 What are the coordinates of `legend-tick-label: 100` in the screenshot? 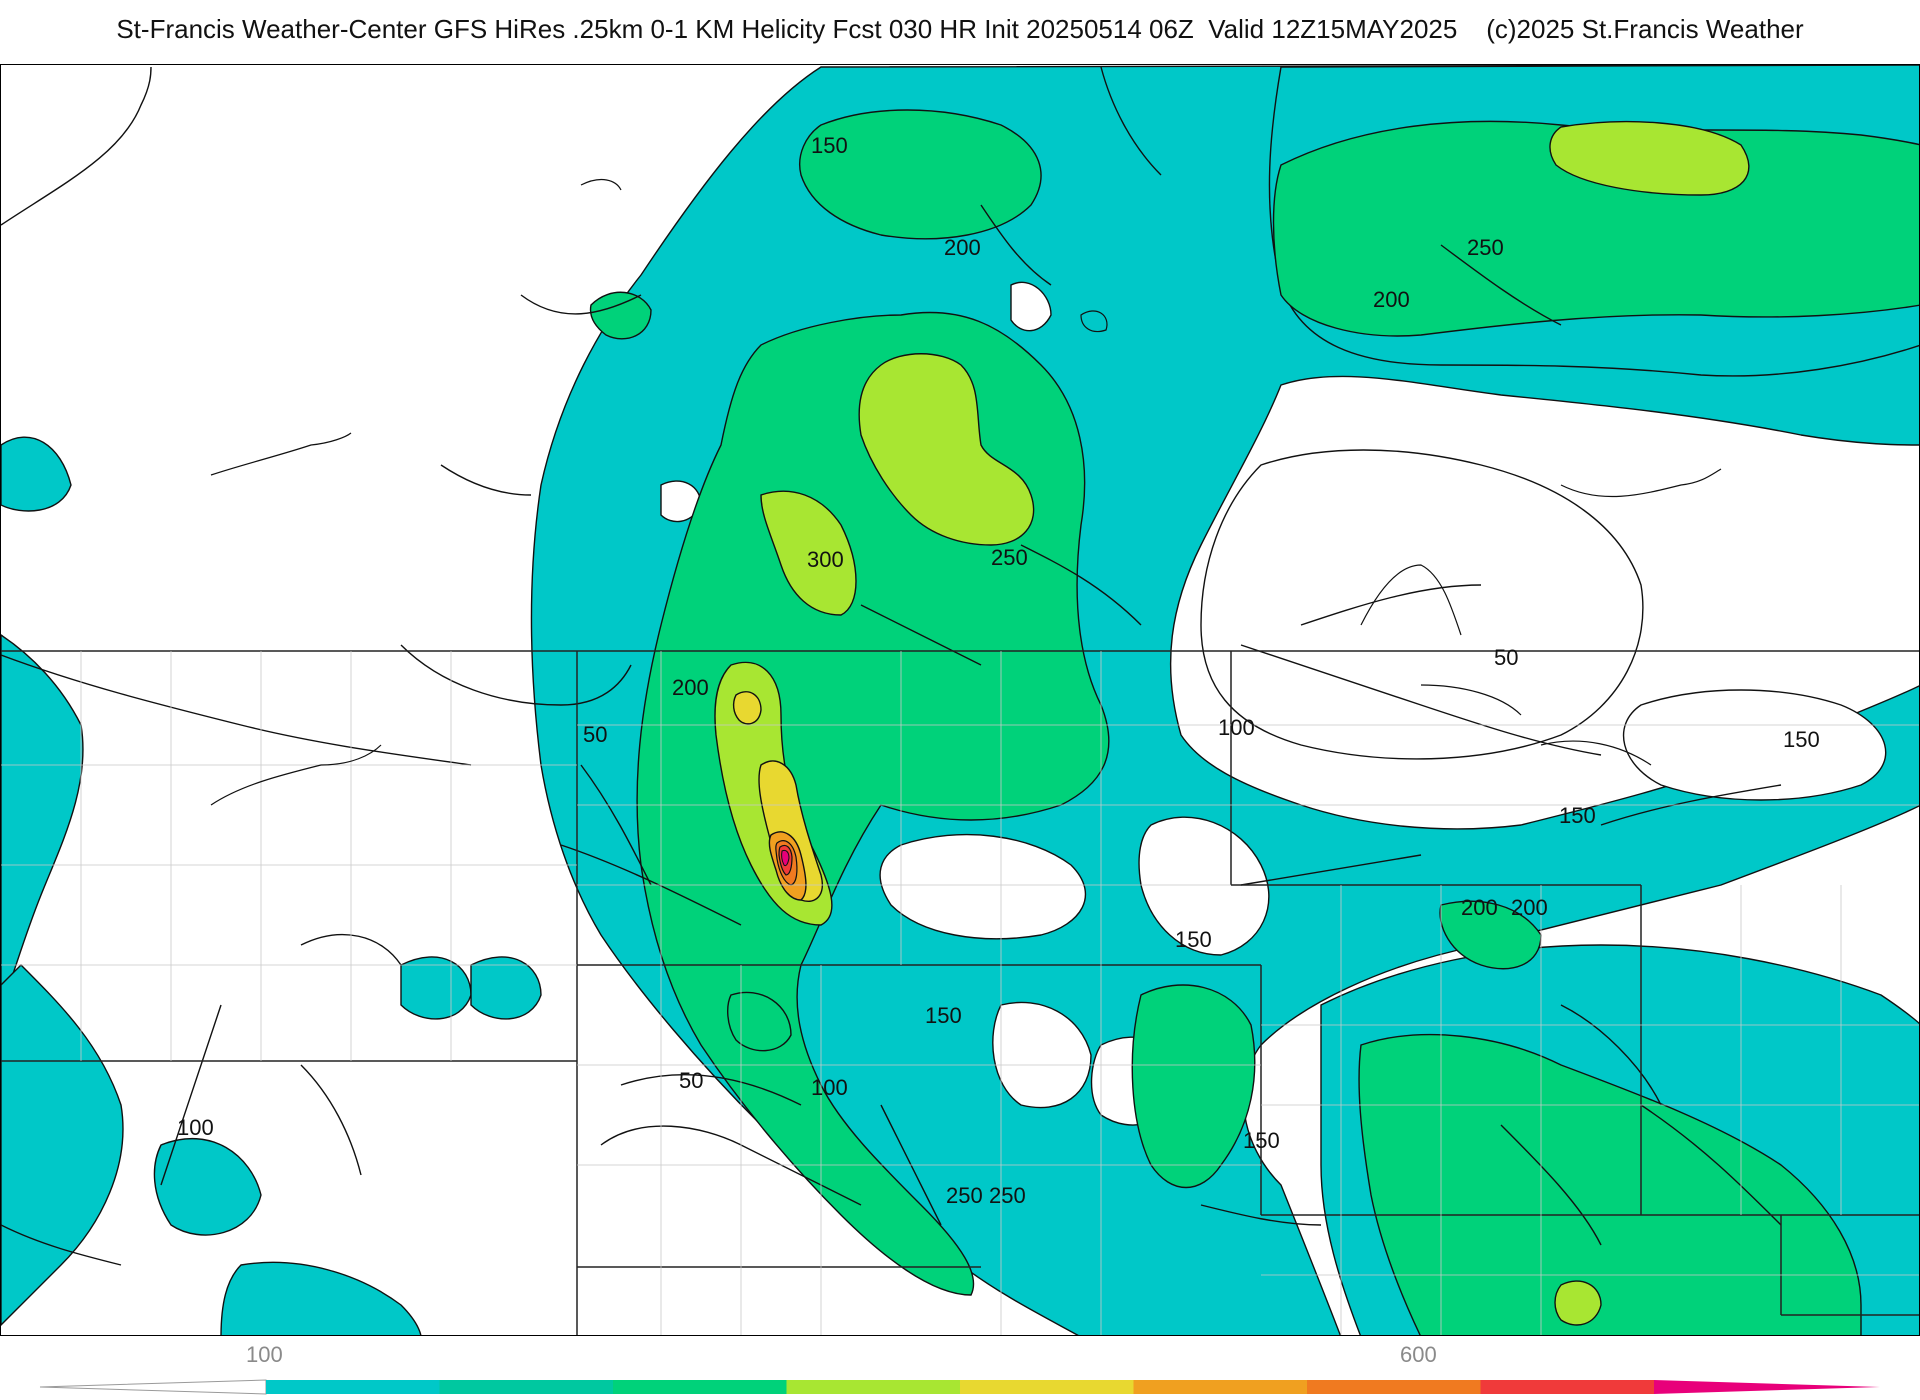 It's located at (264, 1354).